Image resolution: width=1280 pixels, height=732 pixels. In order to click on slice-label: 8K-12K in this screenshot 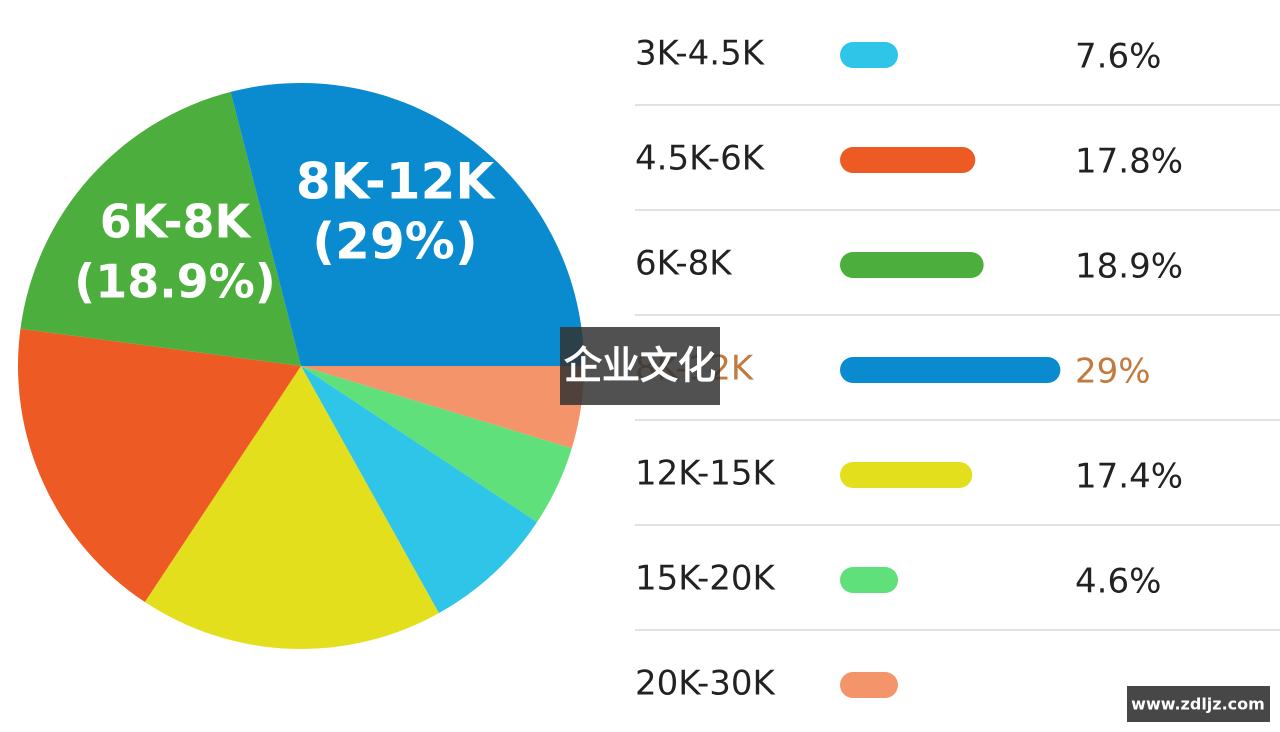, I will do `click(396, 182)`.